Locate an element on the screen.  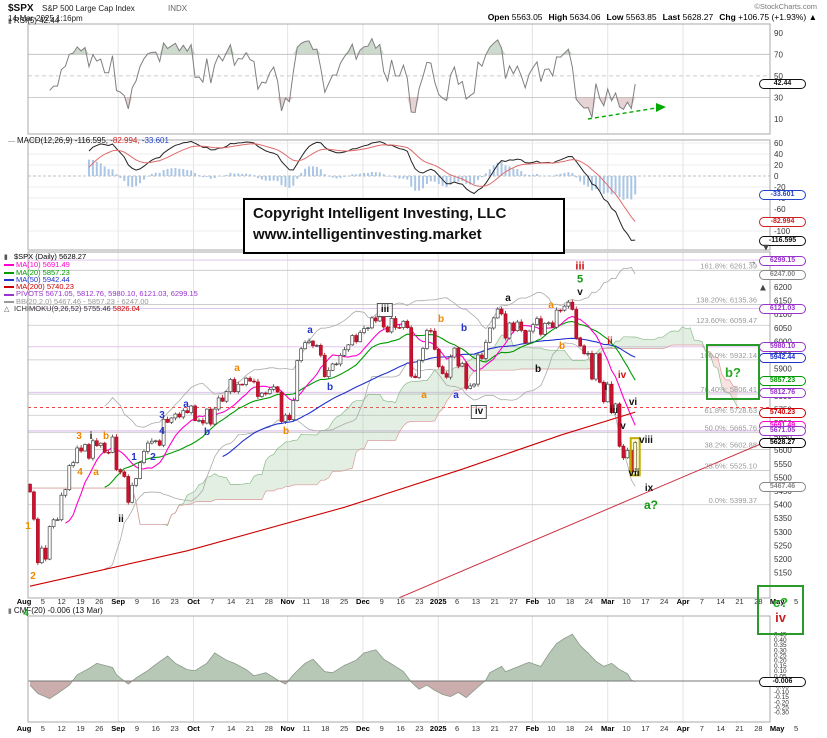
legend-text: MA(50) 5942.44 is located at coordinates (43, 279).